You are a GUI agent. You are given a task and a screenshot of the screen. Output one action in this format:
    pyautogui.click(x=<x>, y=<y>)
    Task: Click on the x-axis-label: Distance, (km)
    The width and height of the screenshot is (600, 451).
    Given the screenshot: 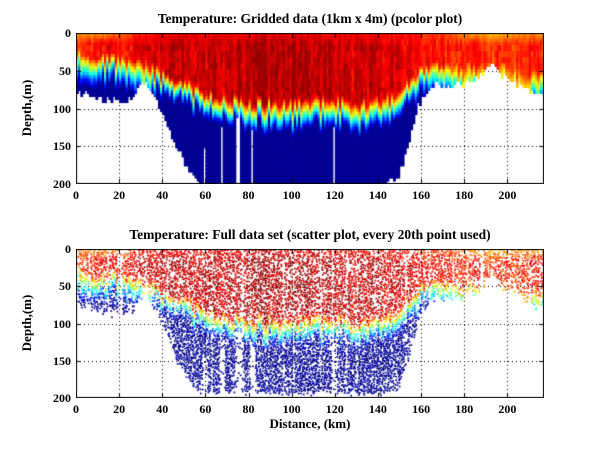 What is the action you would take?
    pyautogui.click(x=310, y=423)
    